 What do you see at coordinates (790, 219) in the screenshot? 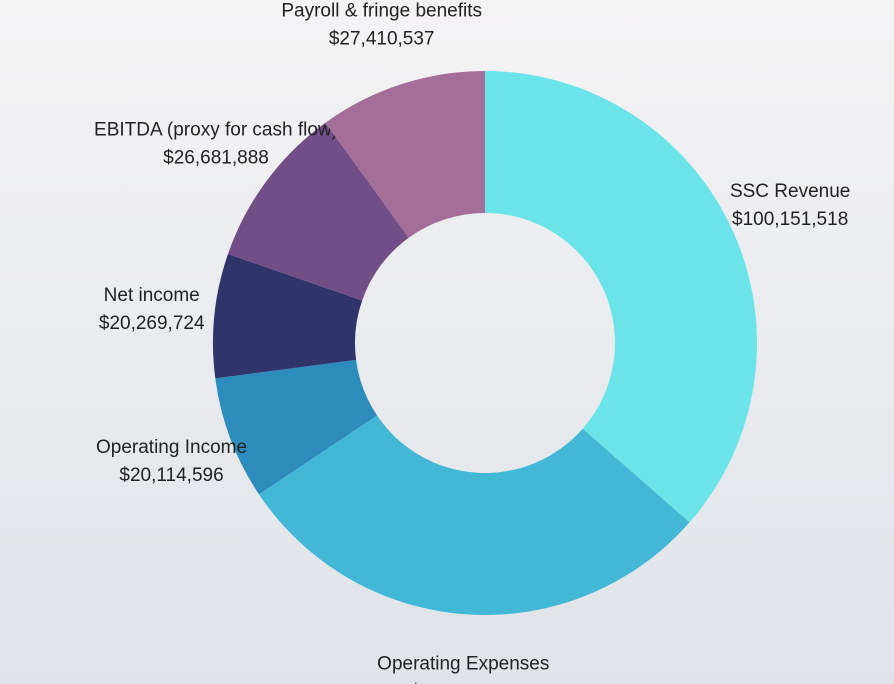
I see `slice-value: $100,151,518` at bounding box center [790, 219].